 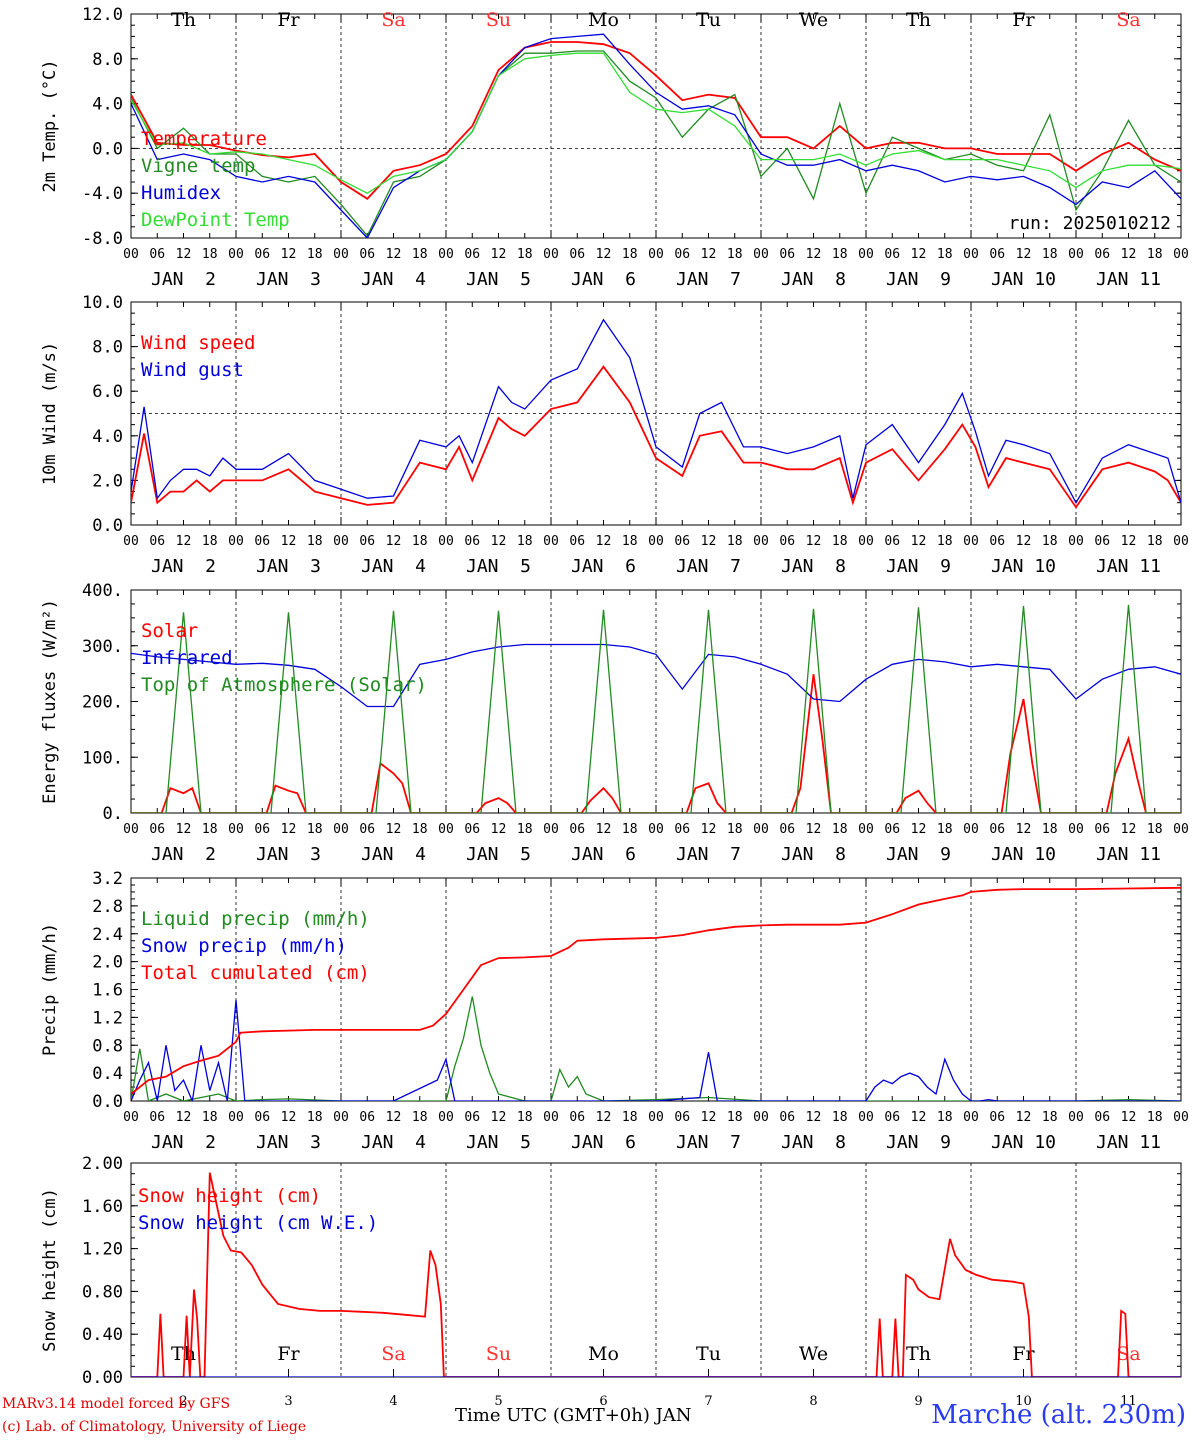 What do you see at coordinates (603, 1354) in the screenshot?
I see `weekday-label: Mo` at bounding box center [603, 1354].